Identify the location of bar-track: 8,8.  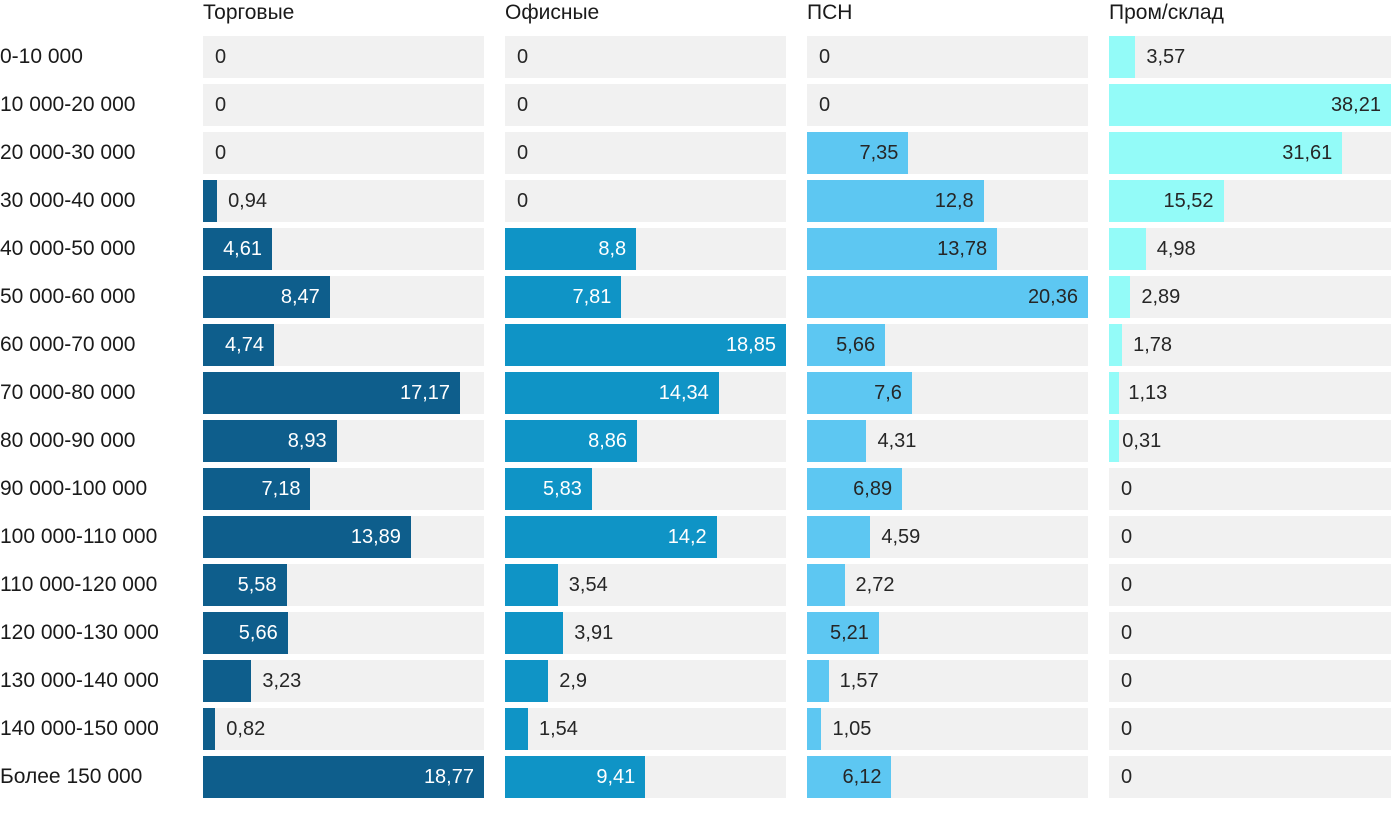
(645, 249).